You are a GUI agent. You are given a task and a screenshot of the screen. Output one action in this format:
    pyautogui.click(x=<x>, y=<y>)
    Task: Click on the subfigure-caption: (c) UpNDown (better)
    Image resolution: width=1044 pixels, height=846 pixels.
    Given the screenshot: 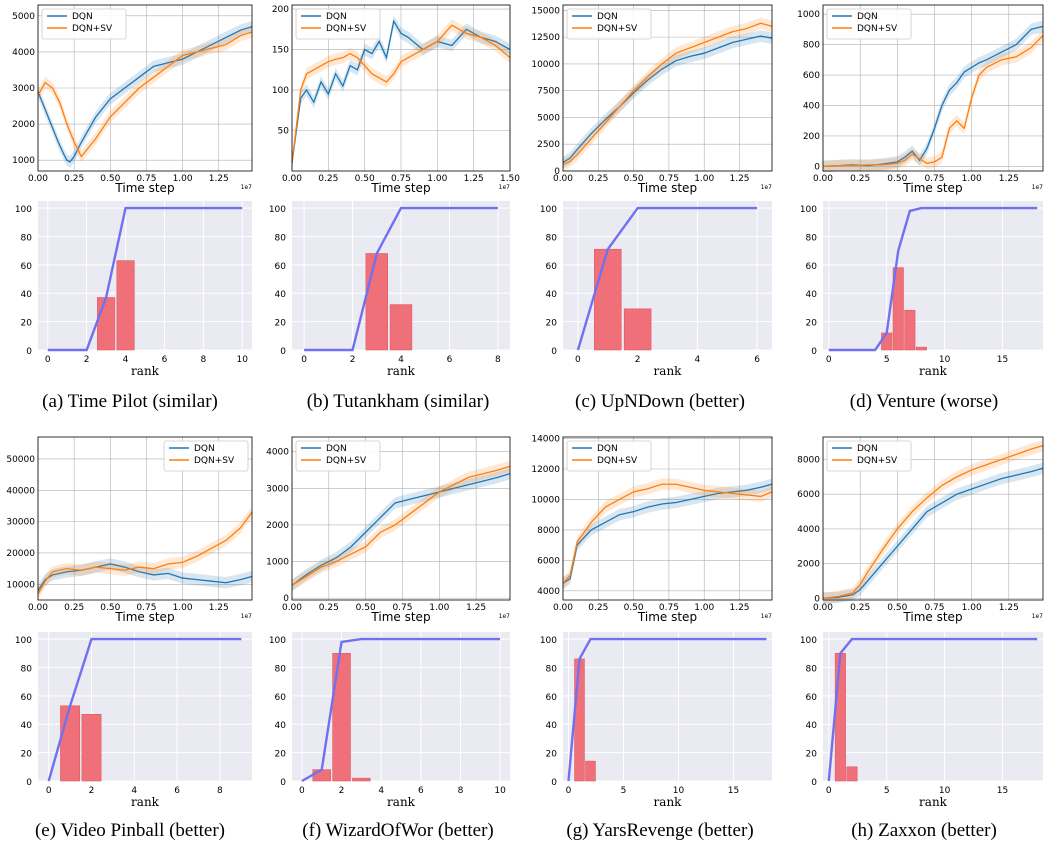 What is the action you would take?
    pyautogui.click(x=660, y=401)
    